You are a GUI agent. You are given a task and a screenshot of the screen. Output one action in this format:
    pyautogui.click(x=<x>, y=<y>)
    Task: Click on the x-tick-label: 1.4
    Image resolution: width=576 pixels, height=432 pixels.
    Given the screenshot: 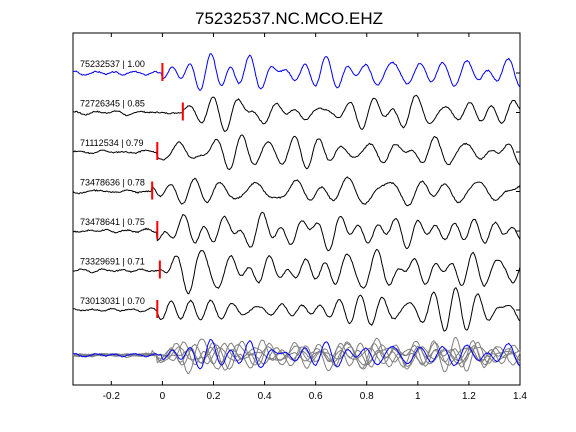 What is the action you would take?
    pyautogui.click(x=520, y=396)
    